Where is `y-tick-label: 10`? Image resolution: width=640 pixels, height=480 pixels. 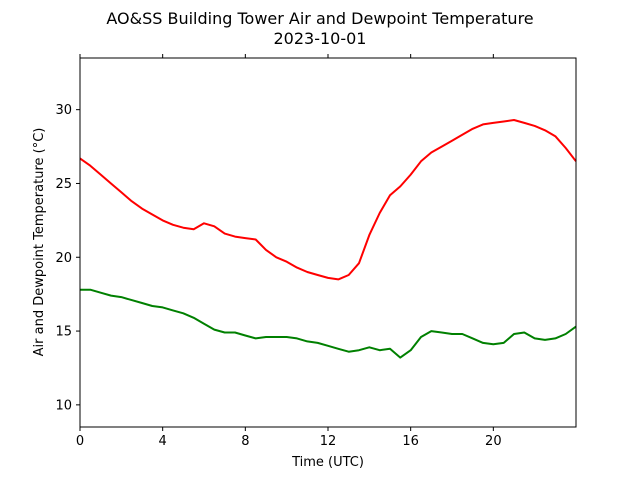
y-tick-label: 10 is located at coordinates (63, 405).